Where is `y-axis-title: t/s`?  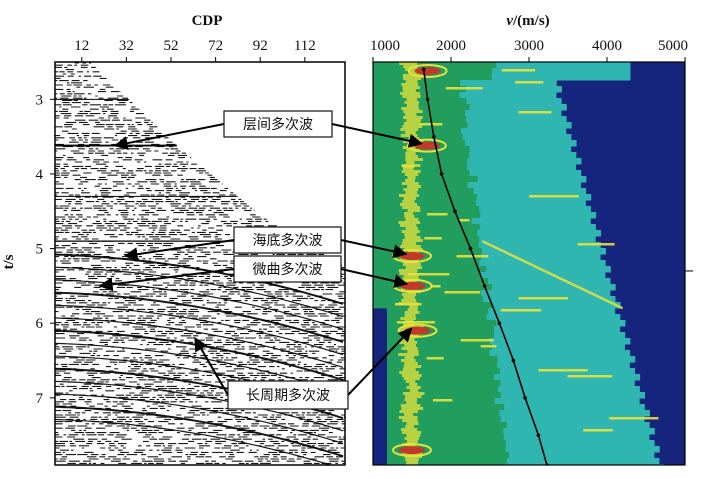 y-axis-title: t/s is located at coordinates (9, 261).